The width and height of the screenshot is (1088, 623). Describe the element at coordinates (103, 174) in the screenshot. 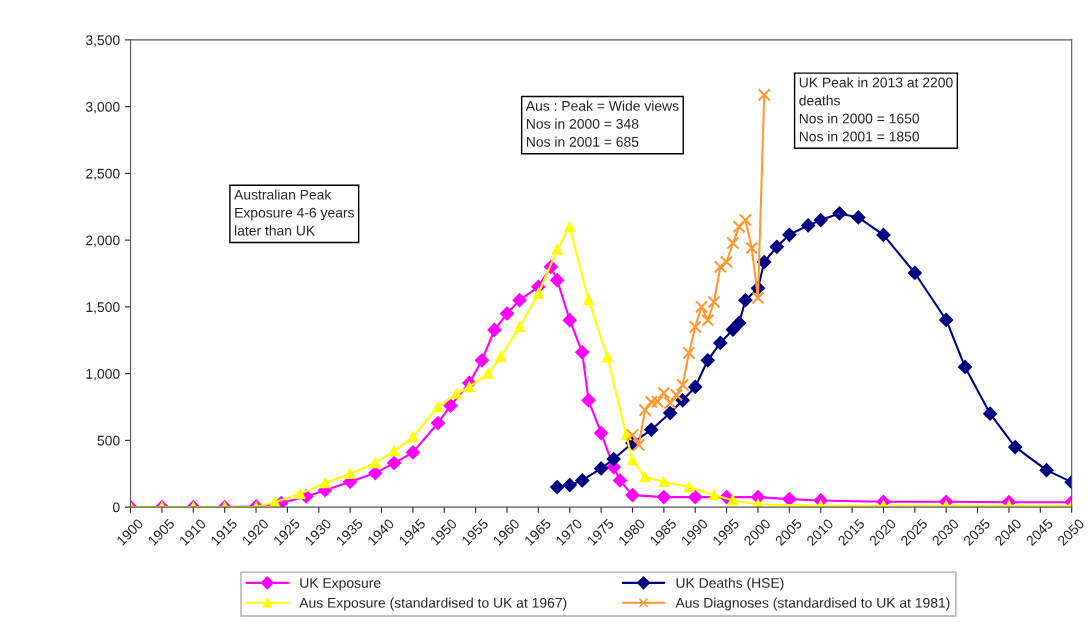

I see `y-tick-label: 2,500` at that location.